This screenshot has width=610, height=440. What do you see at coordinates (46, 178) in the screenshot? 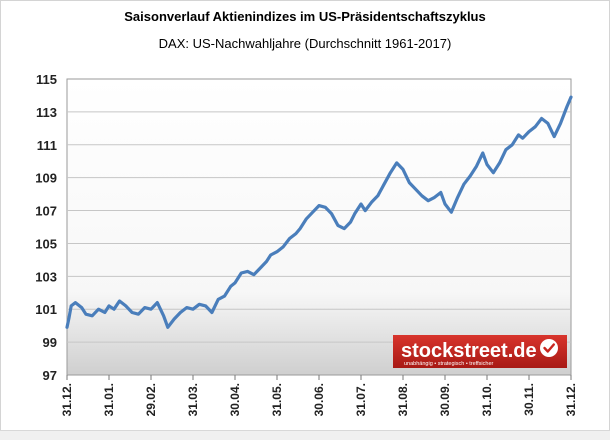
I see `y-tick-label: 109` at bounding box center [46, 178].